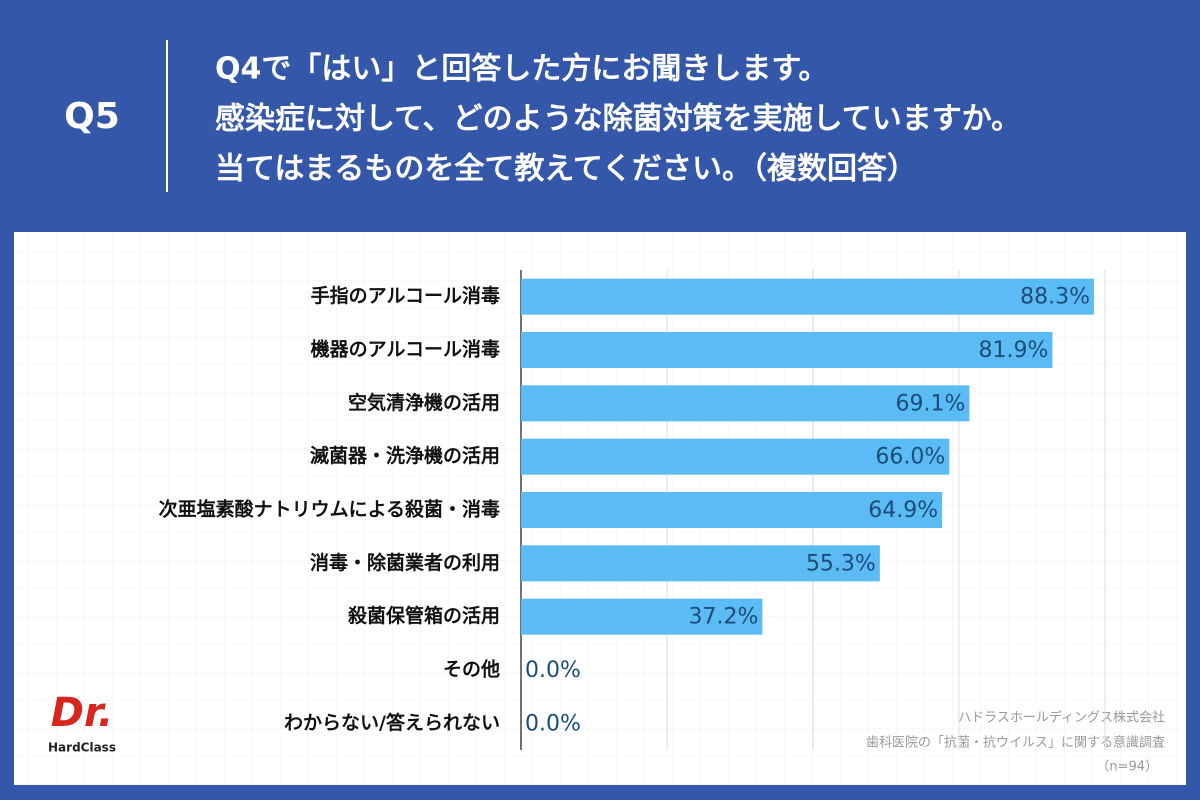  Describe the element at coordinates (92, 116) in the screenshot. I see `question-label: Q5` at that location.